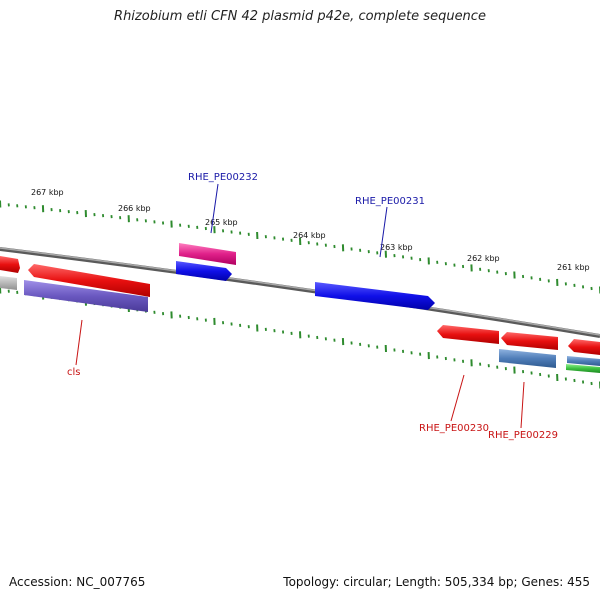  Describe the element at coordinates (207, 254) in the screenshot. I see `gene-arrow-magenta-pe00232` at that location.